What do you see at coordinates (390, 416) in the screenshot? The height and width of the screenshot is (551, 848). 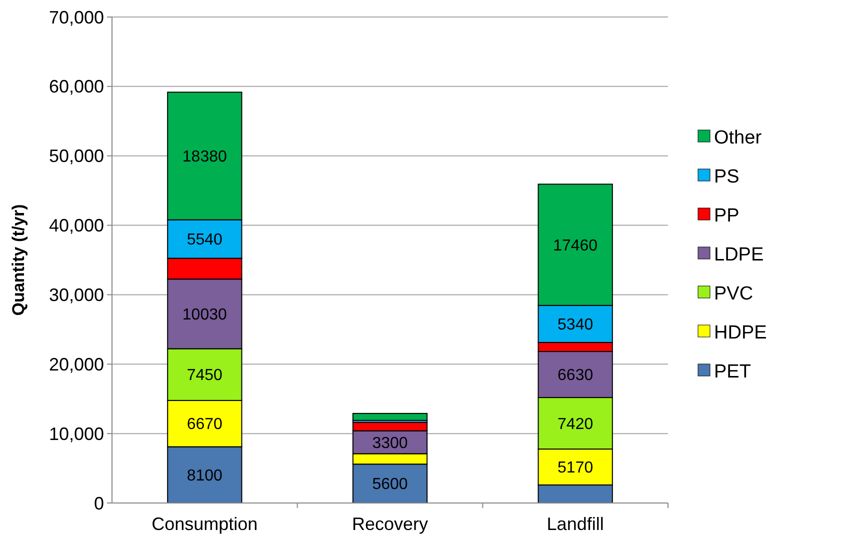 I see `bar` at bounding box center [390, 416].